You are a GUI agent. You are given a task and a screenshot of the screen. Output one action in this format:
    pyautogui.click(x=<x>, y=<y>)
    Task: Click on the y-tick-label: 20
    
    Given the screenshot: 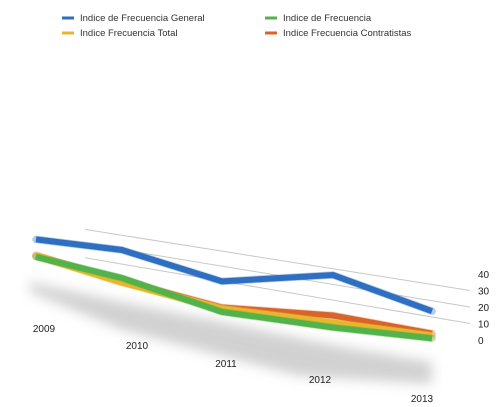 What is the action you would take?
    pyautogui.click(x=484, y=308)
    